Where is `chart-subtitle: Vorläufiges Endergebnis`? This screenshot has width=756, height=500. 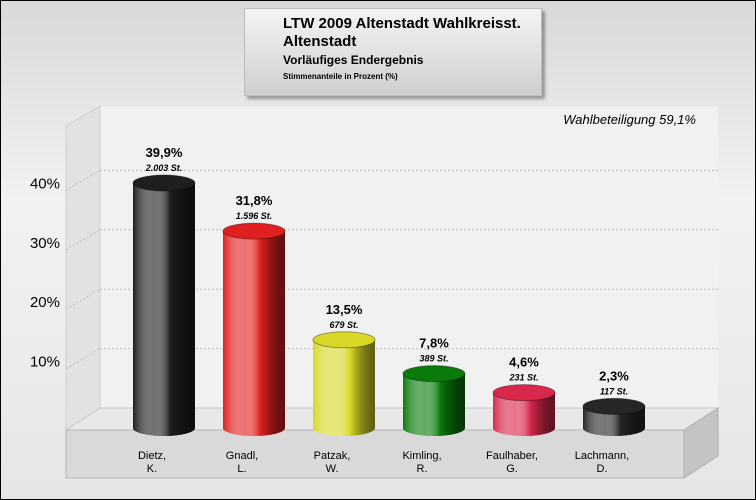 chart-subtitle: Vorläufiges Endergebnis is located at coordinates (353, 60).